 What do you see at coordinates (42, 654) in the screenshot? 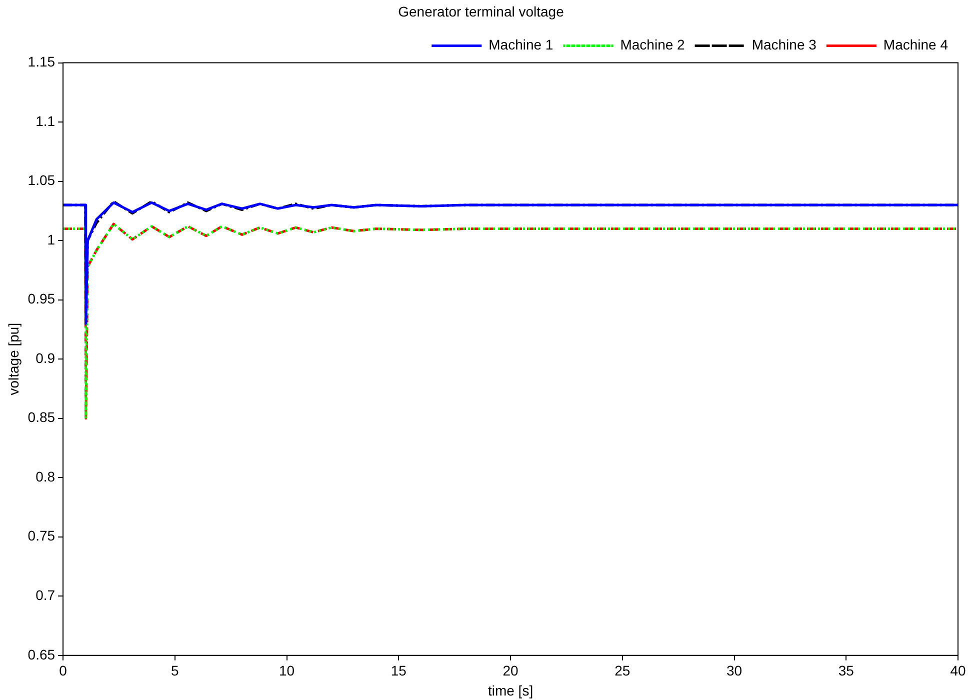
I see `y-tick-label: 0.65` at bounding box center [42, 654].